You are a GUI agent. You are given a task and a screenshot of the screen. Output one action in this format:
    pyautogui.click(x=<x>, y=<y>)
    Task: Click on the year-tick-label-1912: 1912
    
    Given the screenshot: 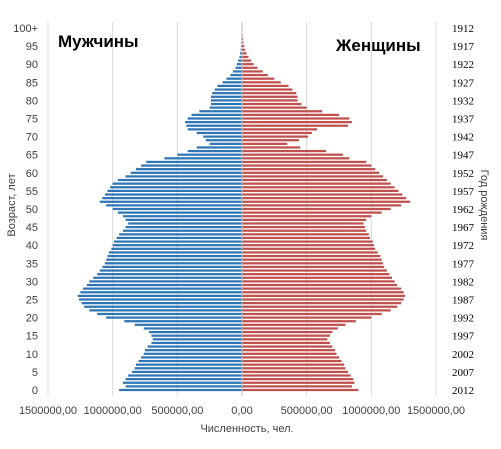 What is the action you would take?
    pyautogui.click(x=463, y=29)
    